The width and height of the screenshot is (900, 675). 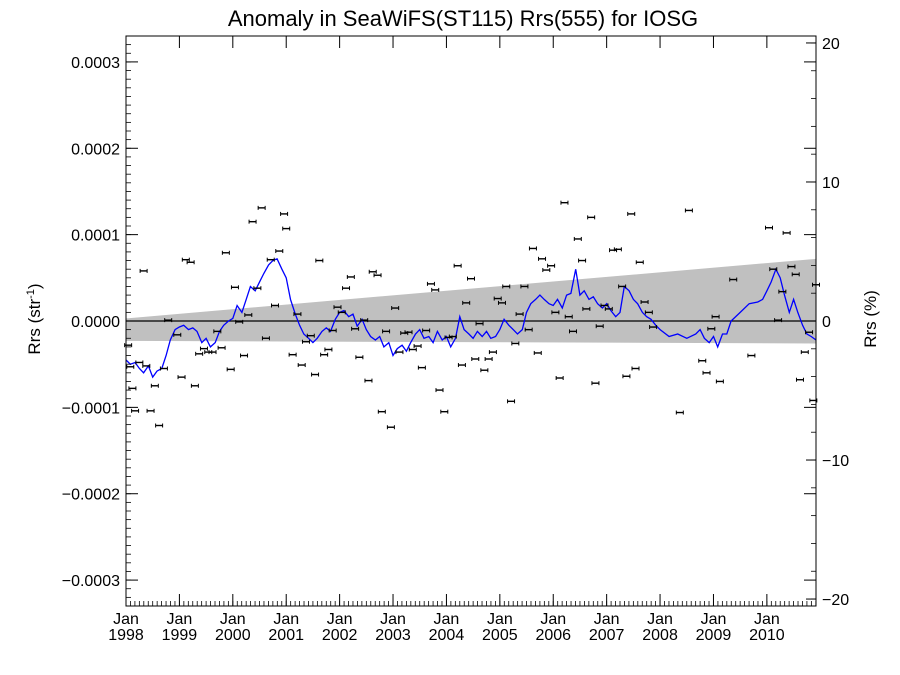 I want to click on y2-tick-label: 0, so click(x=826, y=322).